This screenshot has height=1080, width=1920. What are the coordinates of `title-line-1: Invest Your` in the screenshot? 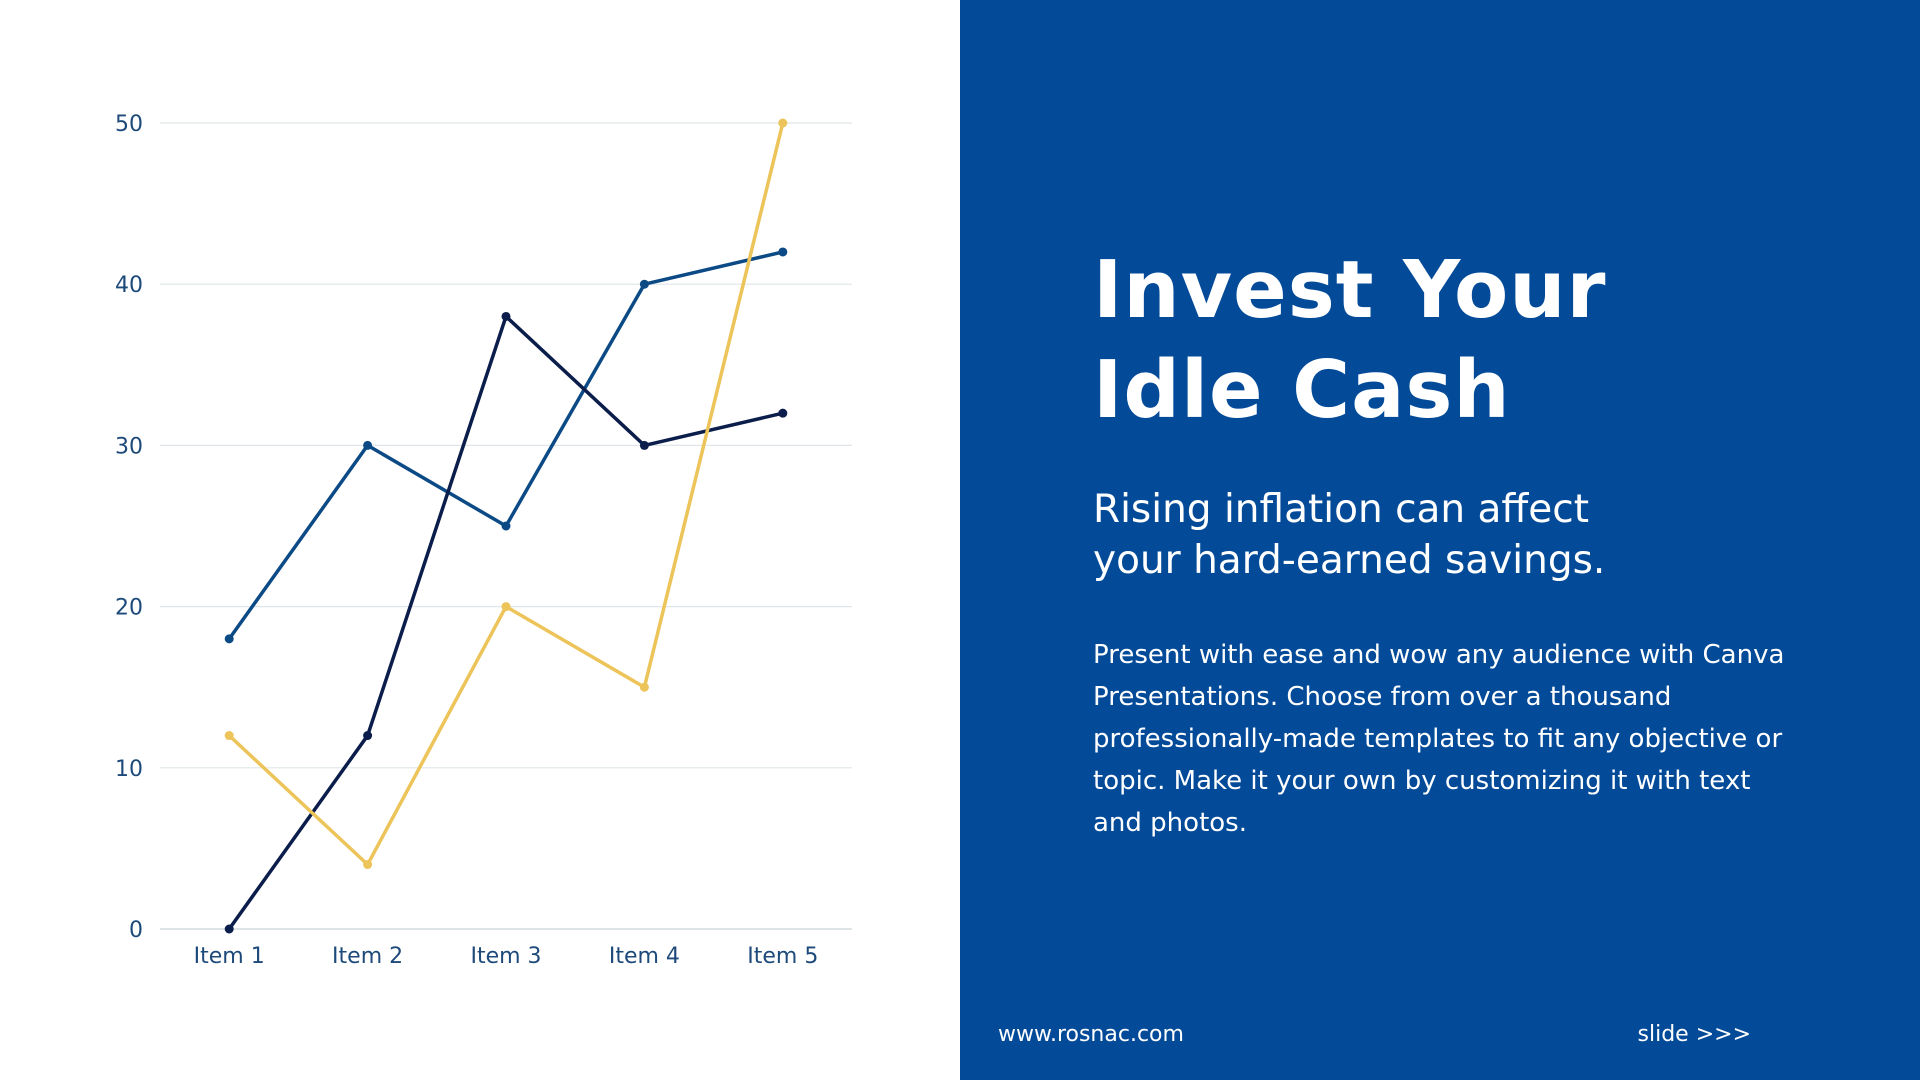 It's located at (1350, 290).